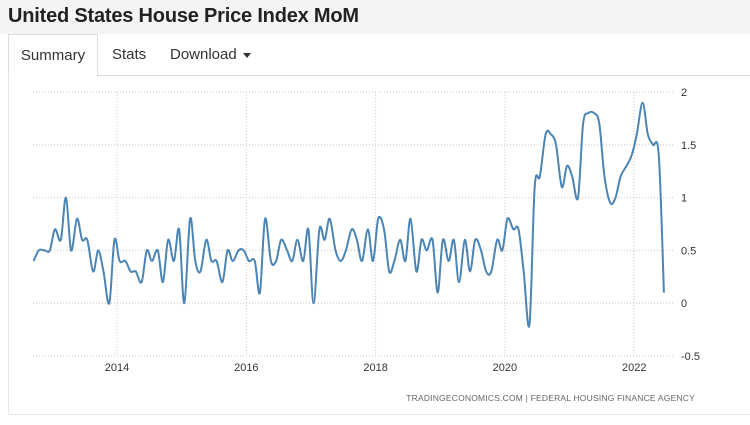 The height and width of the screenshot is (425, 750). What do you see at coordinates (183, 16) in the screenshot?
I see `page-title: United States House Price Index MoM` at bounding box center [183, 16].